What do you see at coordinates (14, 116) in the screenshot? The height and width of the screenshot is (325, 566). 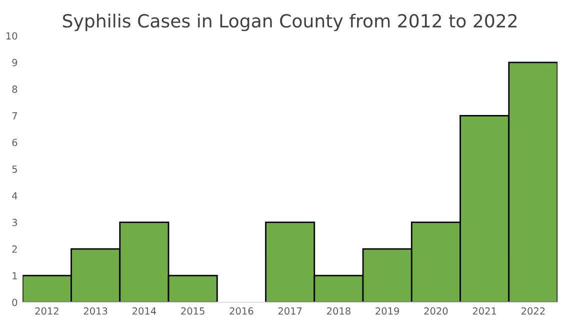 I see `y-tick-label: 7` at bounding box center [14, 116].